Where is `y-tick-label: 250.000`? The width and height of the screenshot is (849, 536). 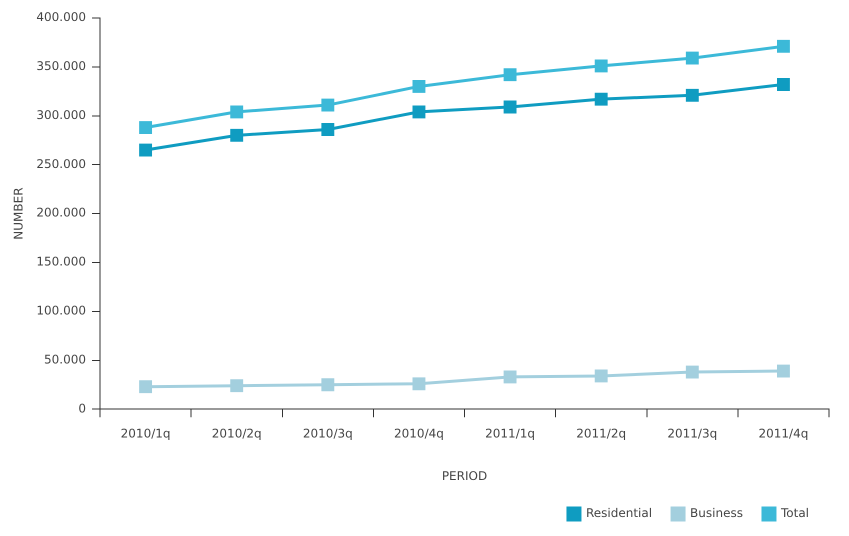
y-tick-label: 250.000 is located at coordinates (61, 163).